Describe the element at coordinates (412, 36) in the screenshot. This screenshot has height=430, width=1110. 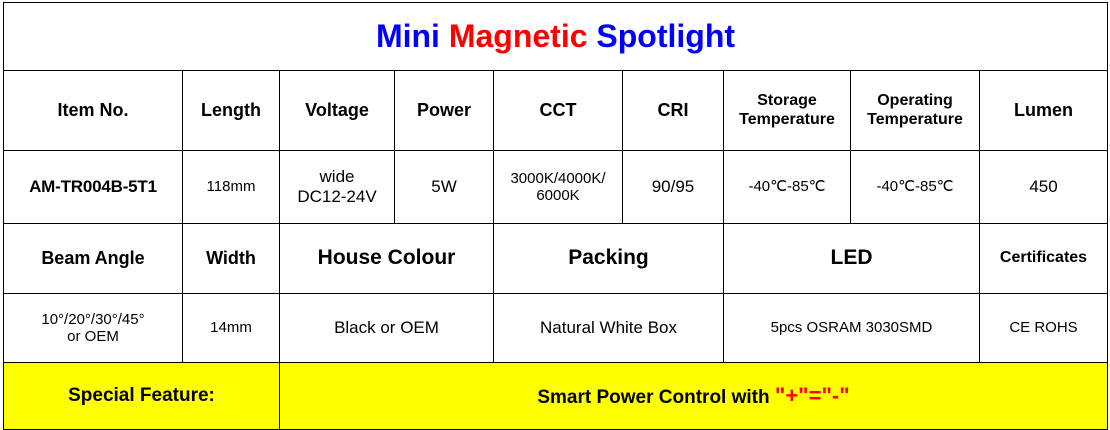
I see `title-word-mini: Mini` at that location.